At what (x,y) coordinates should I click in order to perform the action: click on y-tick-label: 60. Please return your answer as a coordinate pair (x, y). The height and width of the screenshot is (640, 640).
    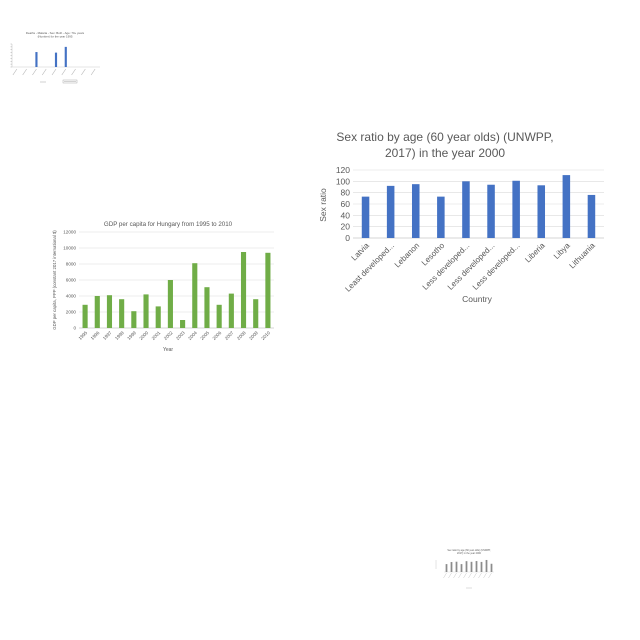
    Looking at the image, I should click on (346, 204).